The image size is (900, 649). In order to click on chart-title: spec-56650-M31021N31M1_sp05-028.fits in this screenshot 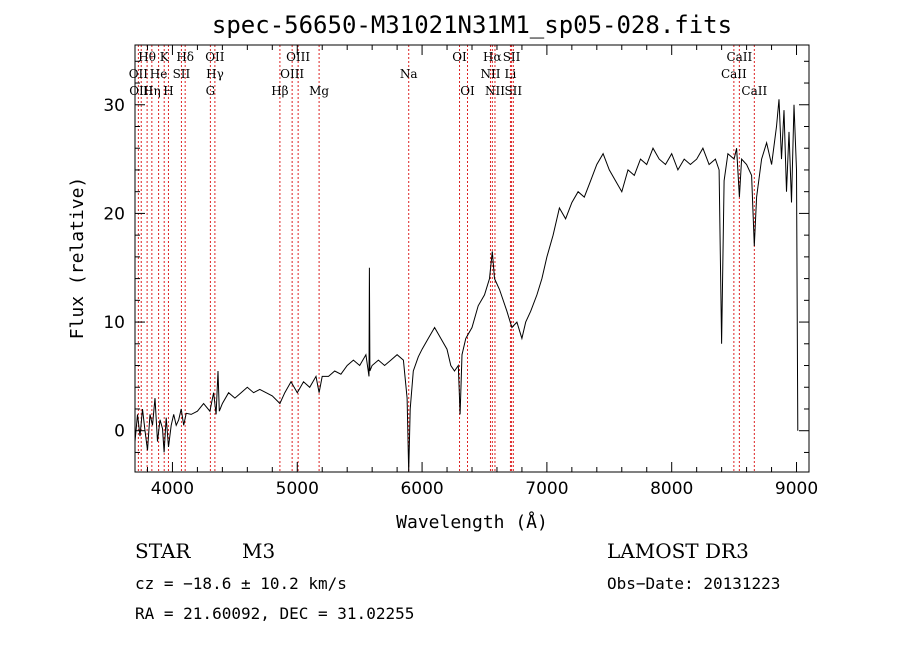, I will do `click(472, 25)`.